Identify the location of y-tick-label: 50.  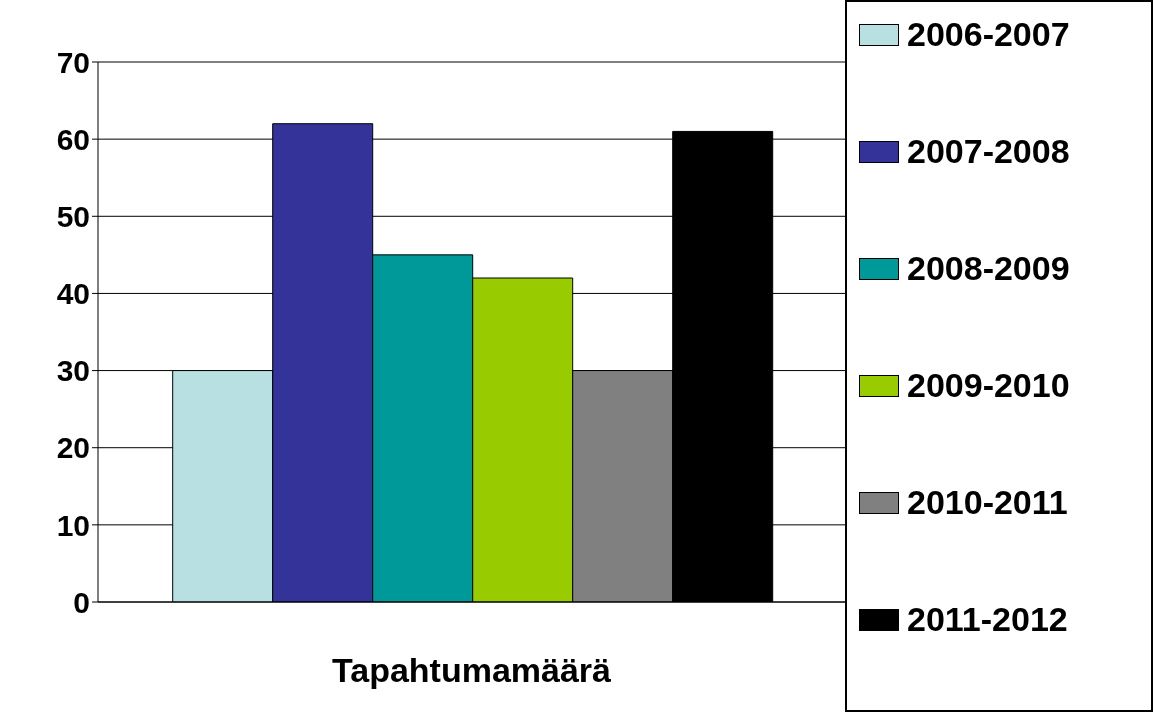
(73, 216).